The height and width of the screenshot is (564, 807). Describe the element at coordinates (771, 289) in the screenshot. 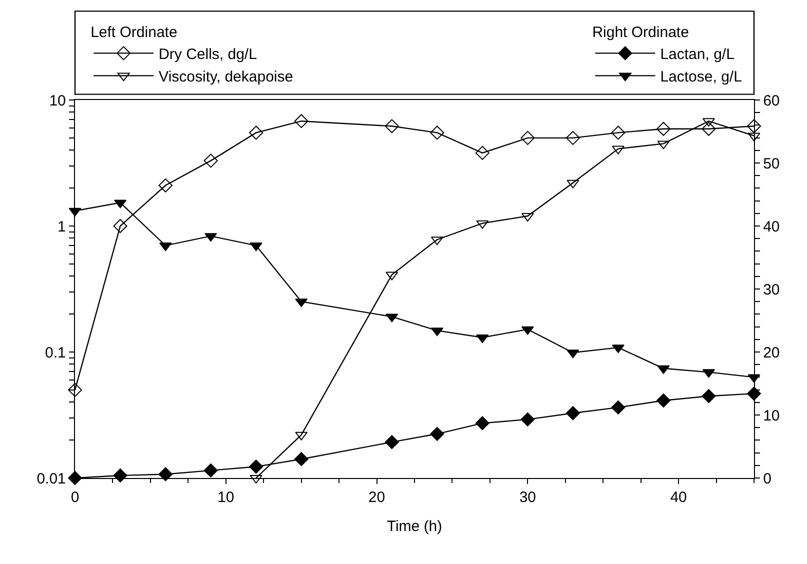

I see `y2-tick-label: 30` at that location.